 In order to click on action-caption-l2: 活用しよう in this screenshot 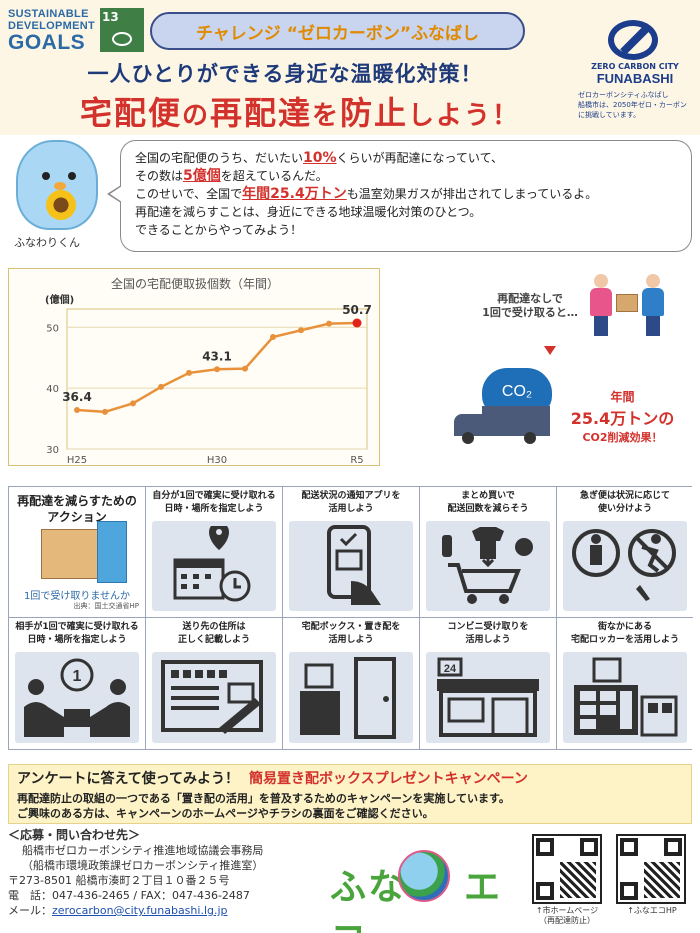, I will do `click(351, 509)`.